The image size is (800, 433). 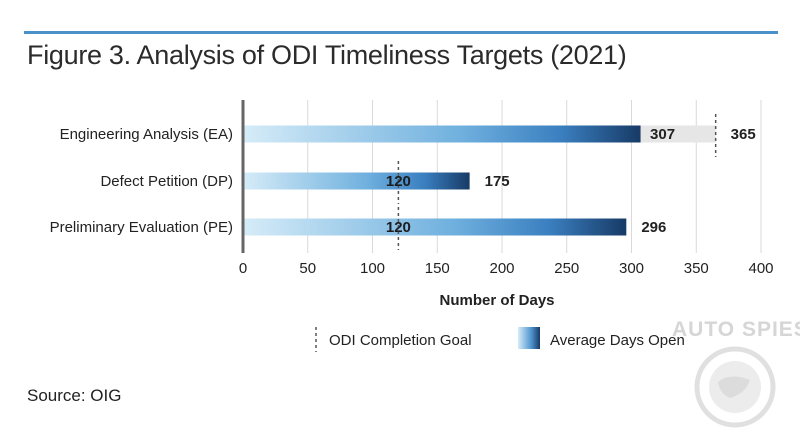 What do you see at coordinates (74, 395) in the screenshot?
I see `source-note: Source: OIG` at bounding box center [74, 395].